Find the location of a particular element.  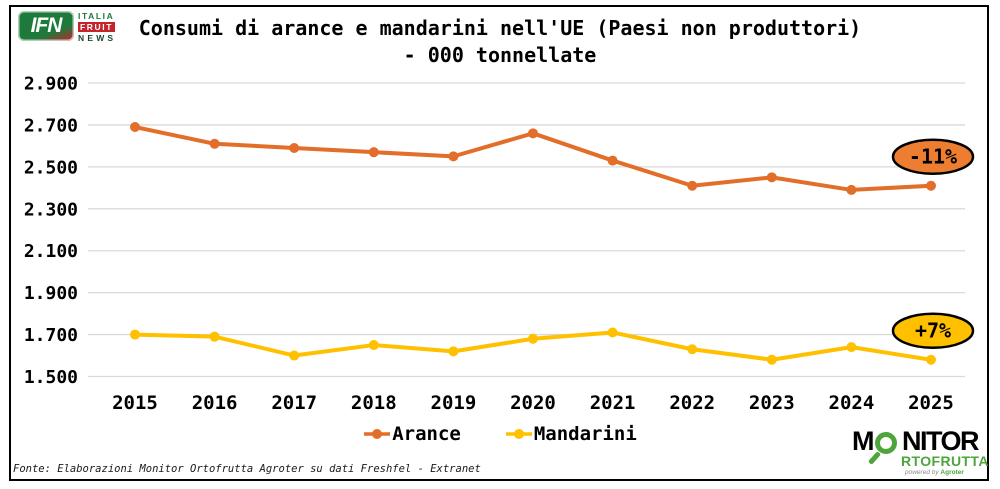

x-tick-label: 2021 is located at coordinates (613, 403).